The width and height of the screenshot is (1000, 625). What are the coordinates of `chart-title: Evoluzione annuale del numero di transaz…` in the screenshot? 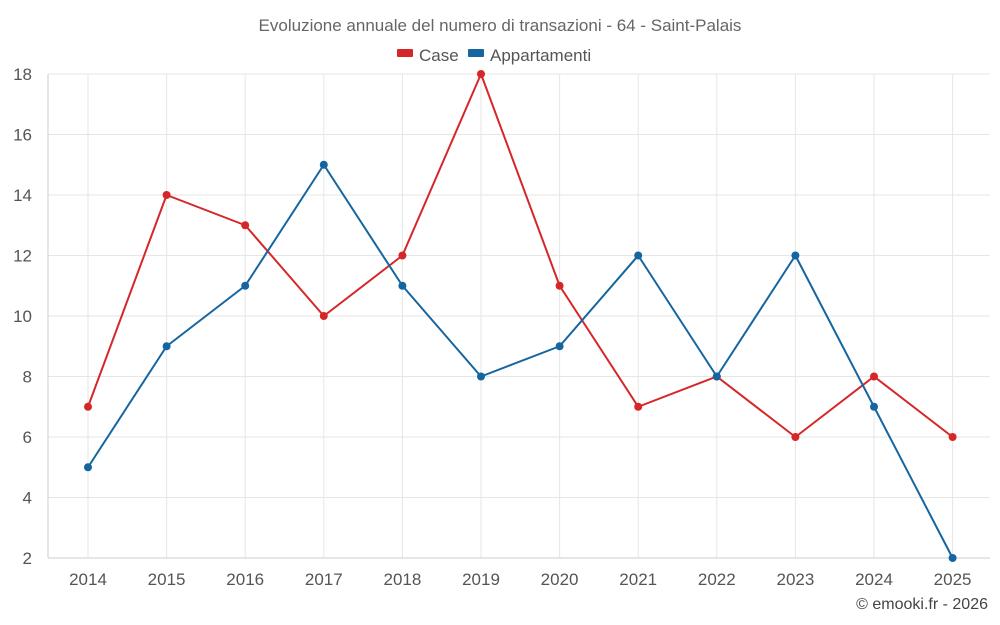 It's located at (500, 25).